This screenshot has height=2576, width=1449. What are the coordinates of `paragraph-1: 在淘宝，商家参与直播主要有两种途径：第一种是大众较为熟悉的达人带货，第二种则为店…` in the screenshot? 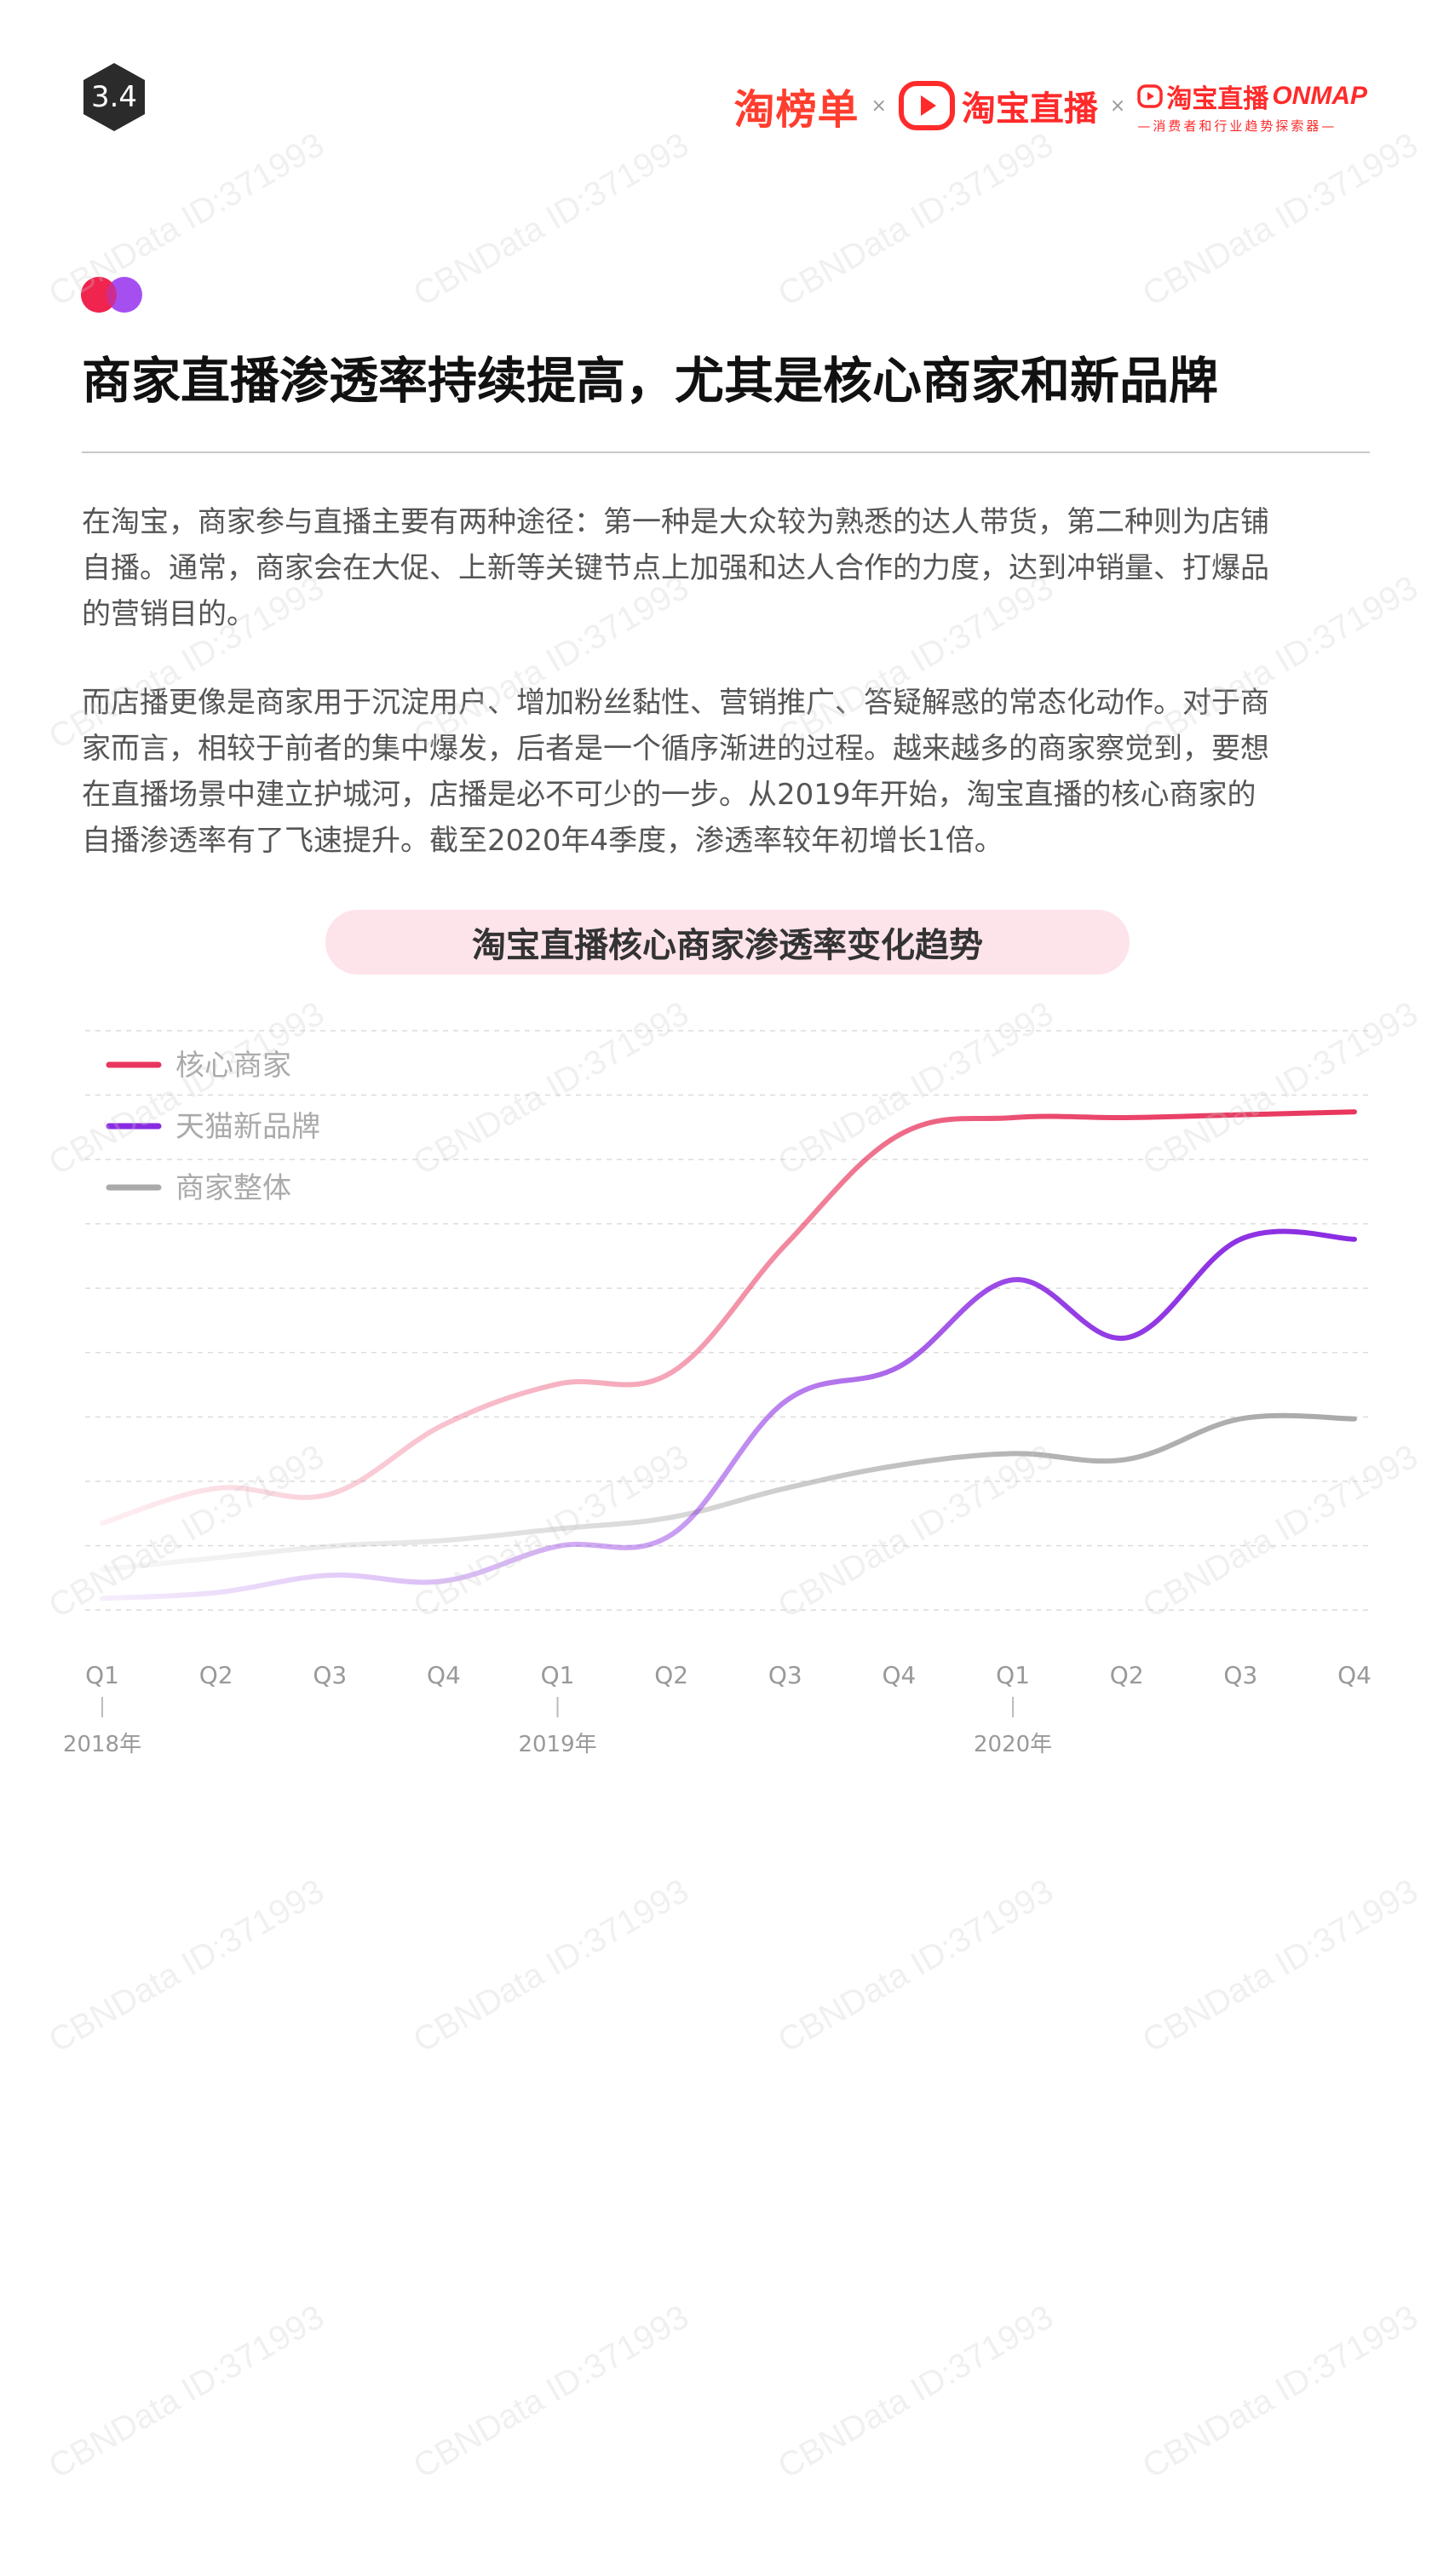 It's located at (726, 568).